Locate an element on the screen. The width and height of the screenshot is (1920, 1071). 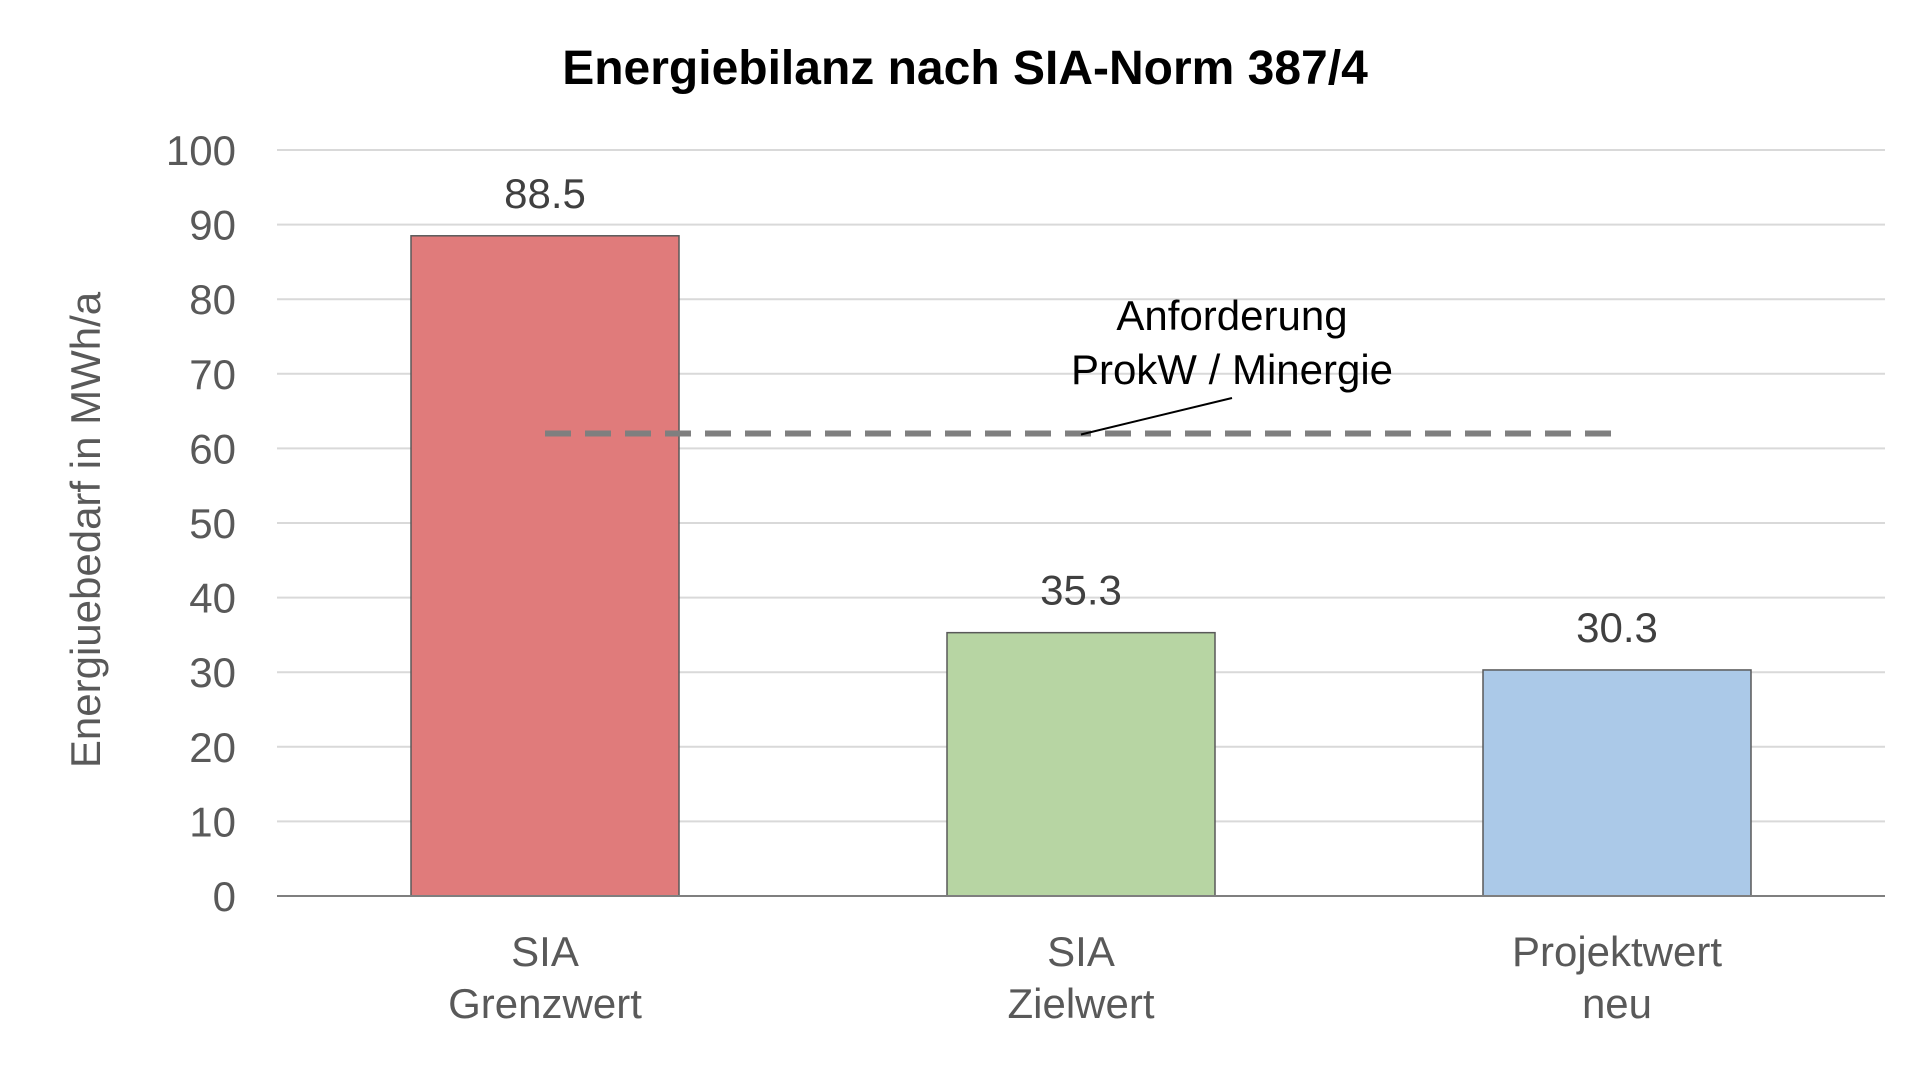
data-label: 30.3 is located at coordinates (1617, 627).